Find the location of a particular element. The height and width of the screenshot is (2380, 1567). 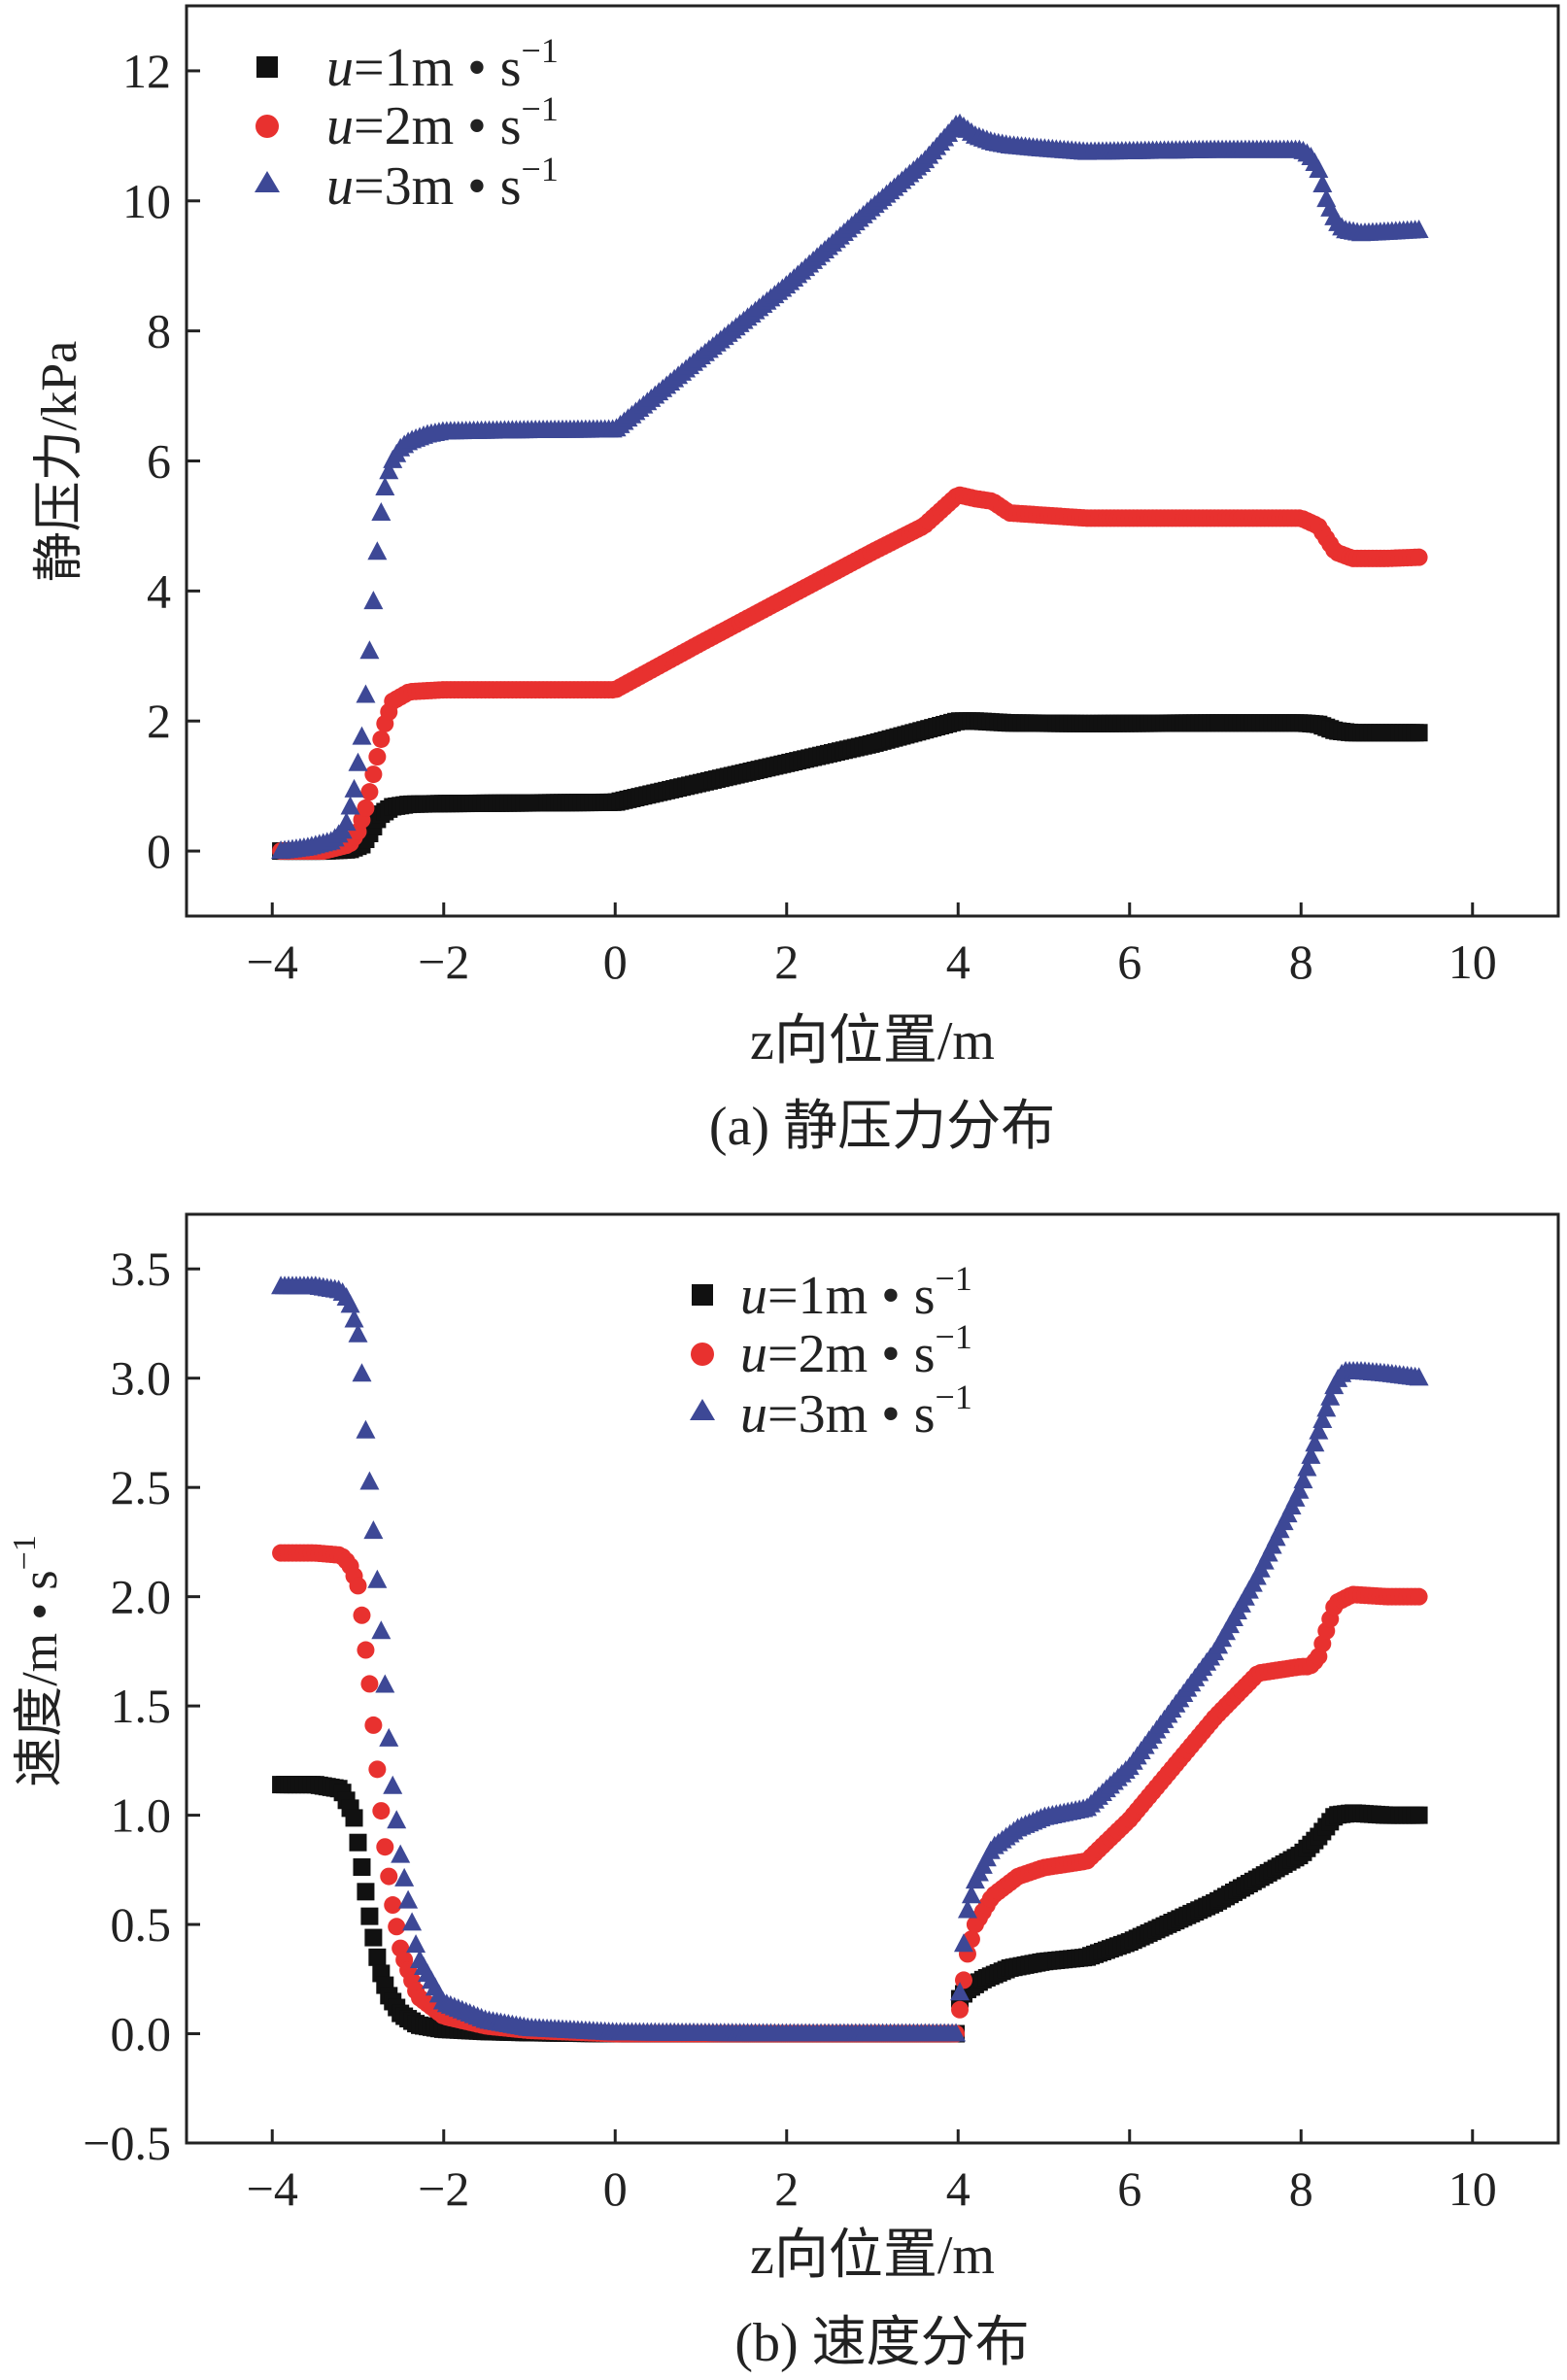

legend-b: u=1m • s−1 u=2m • s−1 u=3m • s−1 is located at coordinates (831, 1352).